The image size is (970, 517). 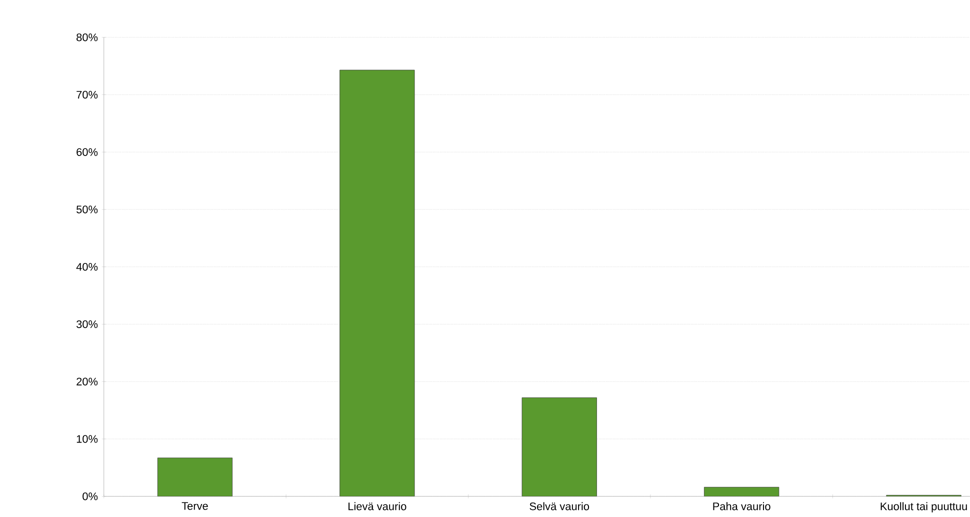 I want to click on x-tick-label: Lievä vaurio, so click(x=377, y=506).